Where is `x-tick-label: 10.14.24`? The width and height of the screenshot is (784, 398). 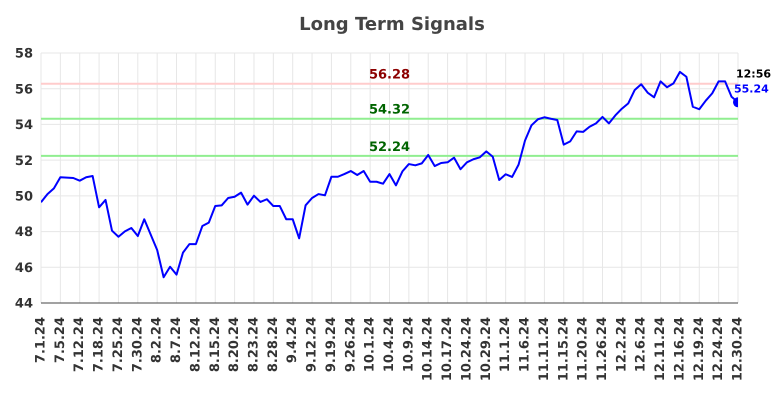
x-tick-label: 10.14.24 is located at coordinates (428, 349).